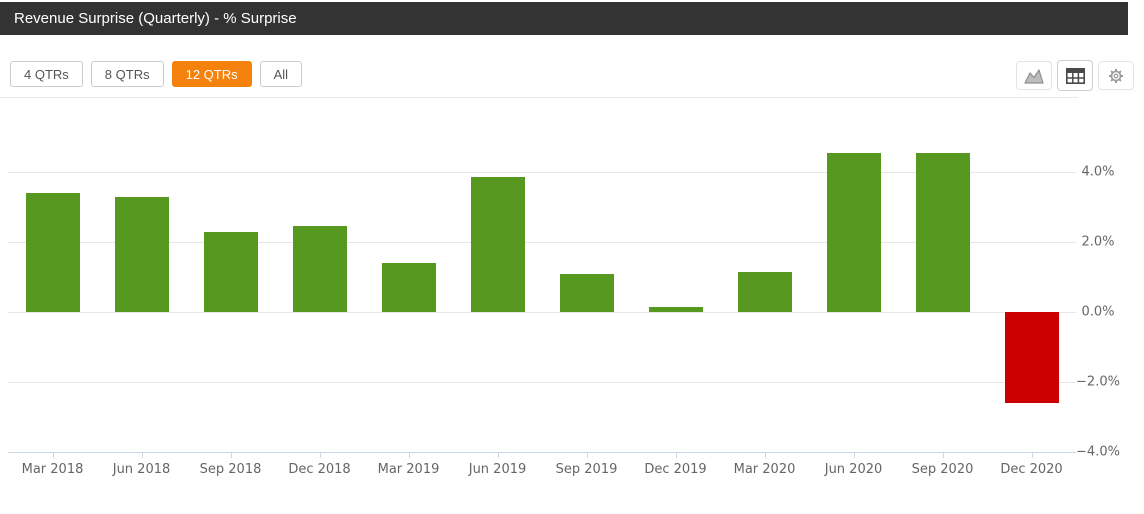 Image resolution: width=1144 pixels, height=514 pixels. Describe the element at coordinates (319, 469) in the screenshot. I see `x-axis-label: Dec 2018` at that location.